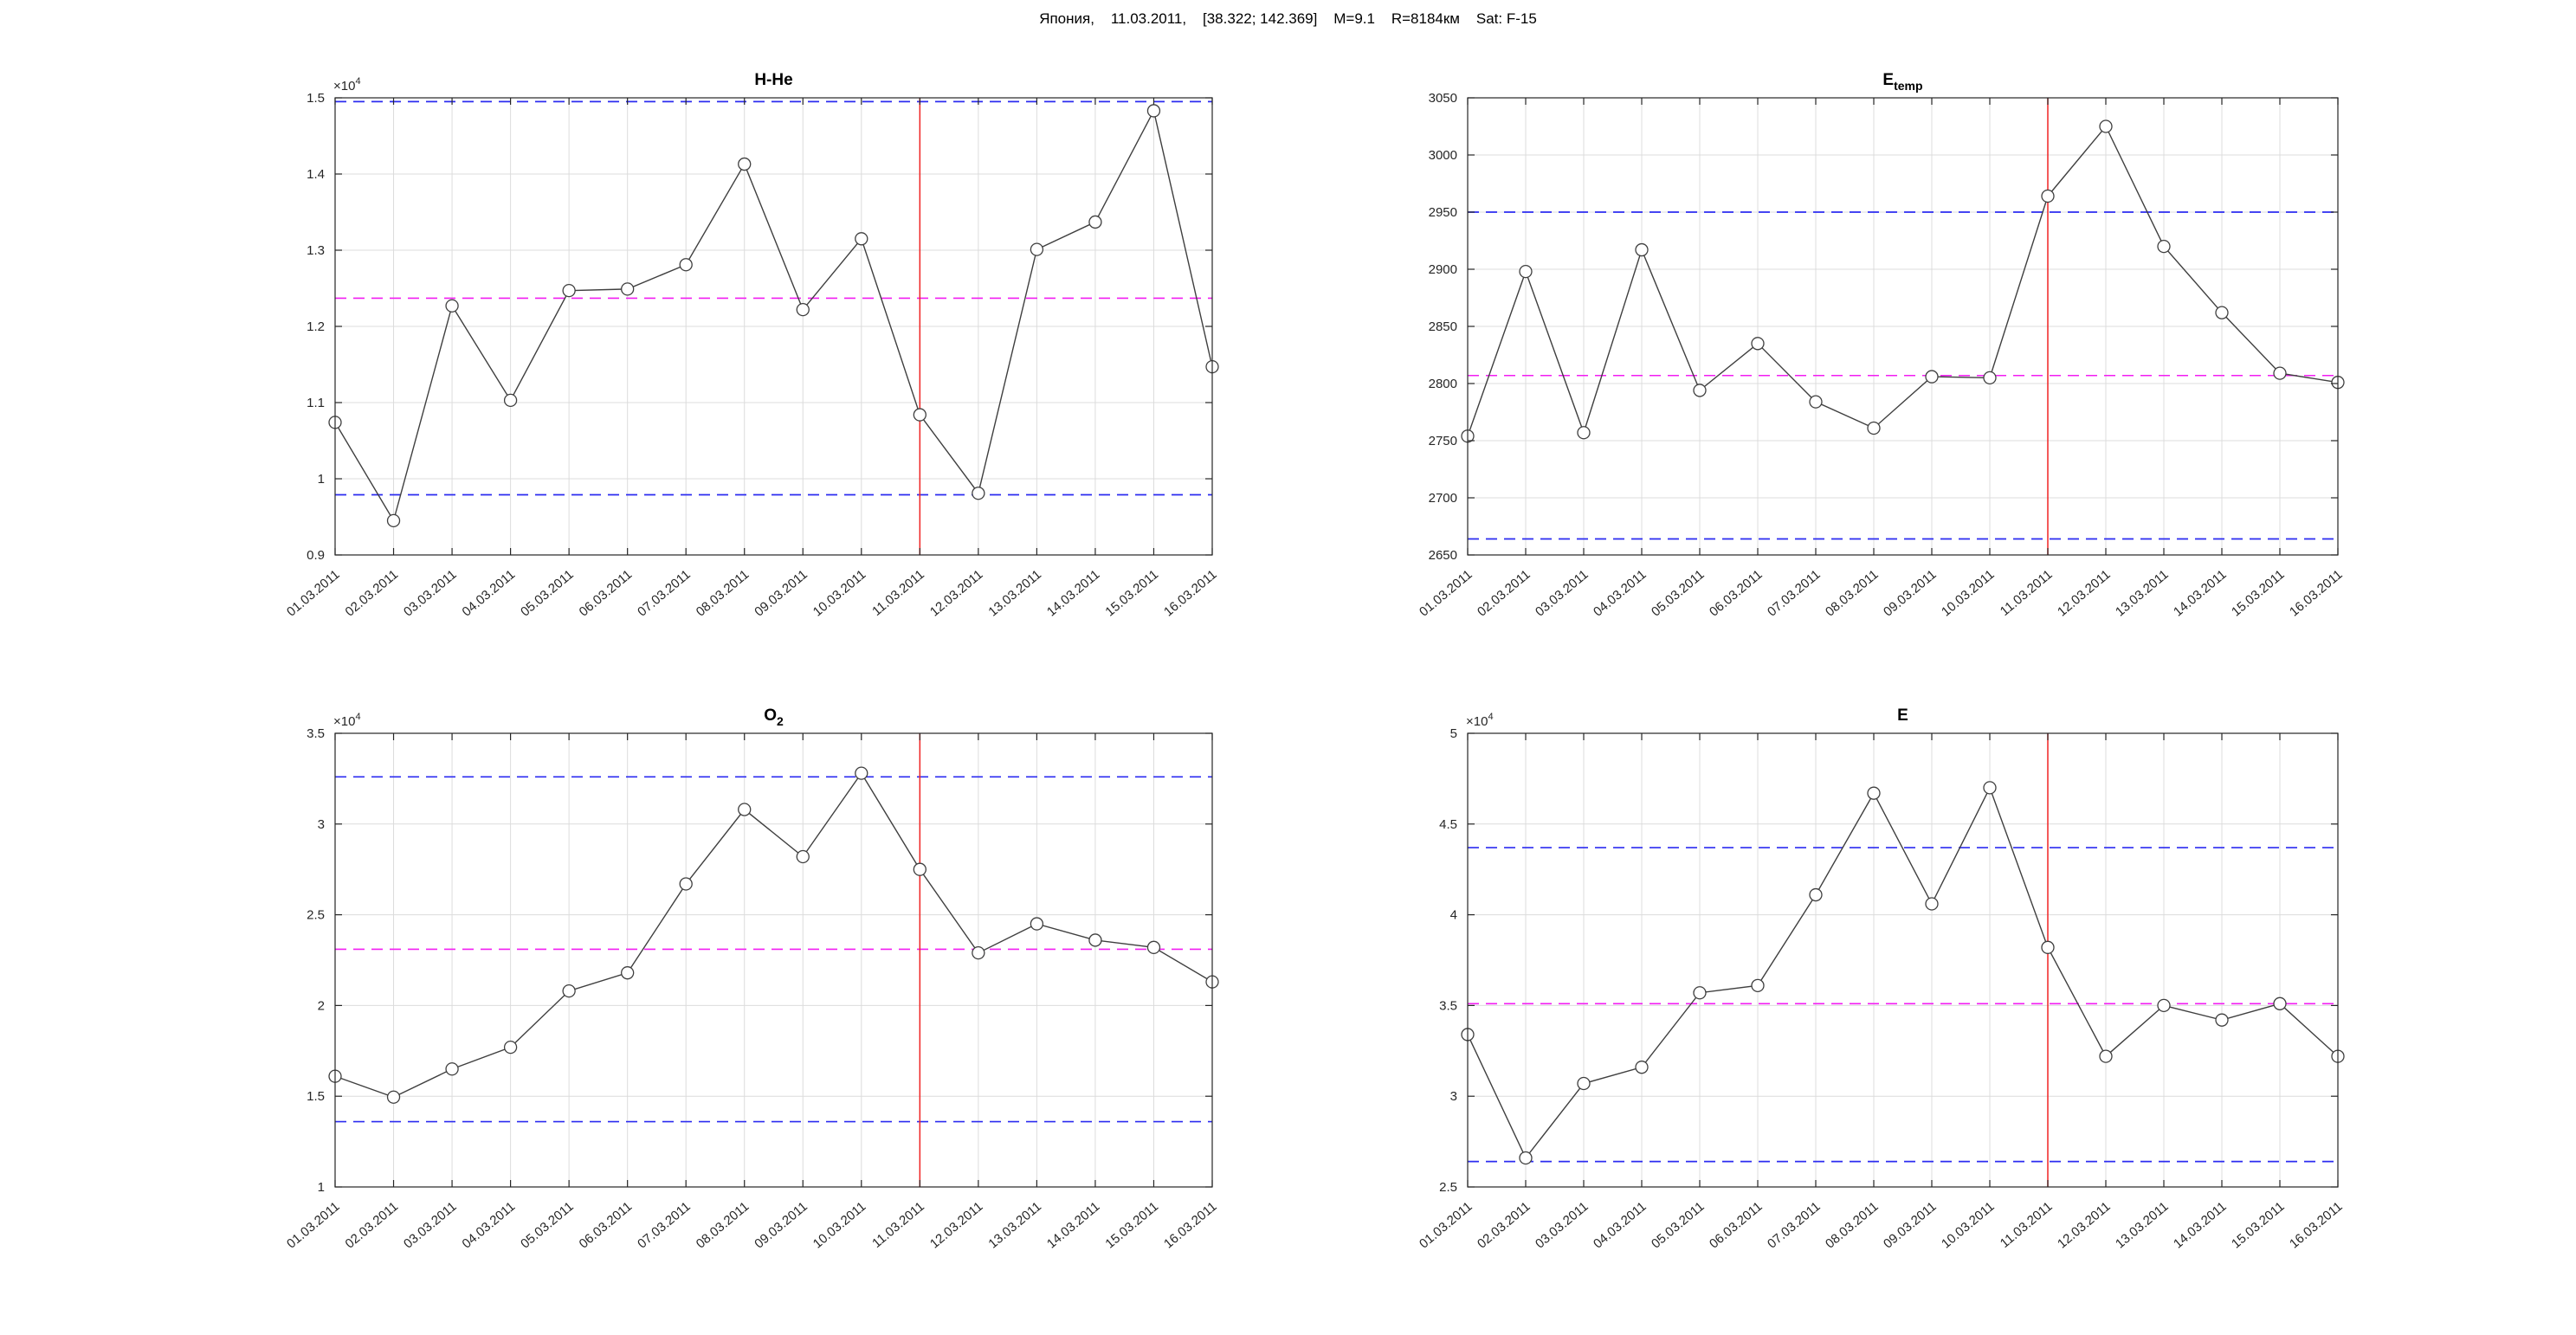  I want to click on y-tick-label: 3, so click(321, 825).